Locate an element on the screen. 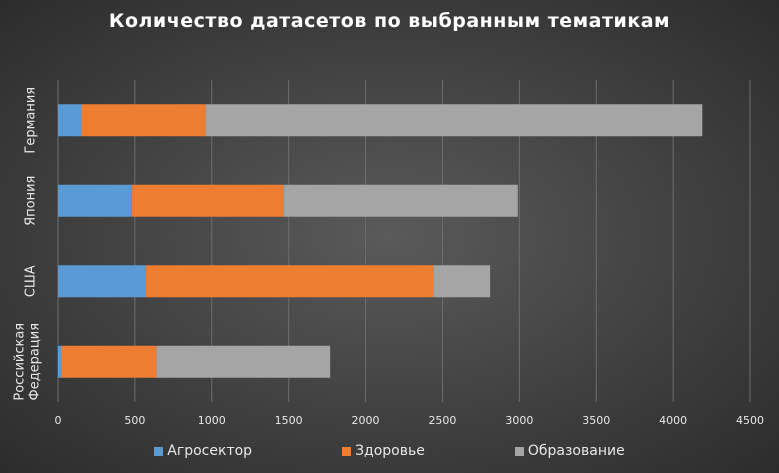 The image size is (779, 473). legend-item-health: Здоровье is located at coordinates (383, 451).